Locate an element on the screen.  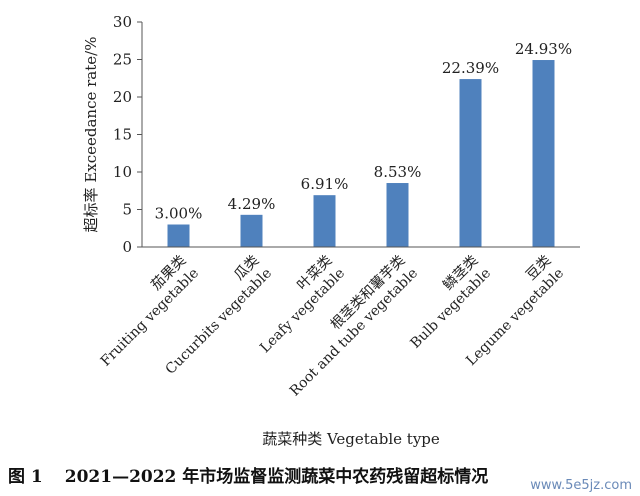
y-tick-label: 20 is located at coordinates (122, 97).